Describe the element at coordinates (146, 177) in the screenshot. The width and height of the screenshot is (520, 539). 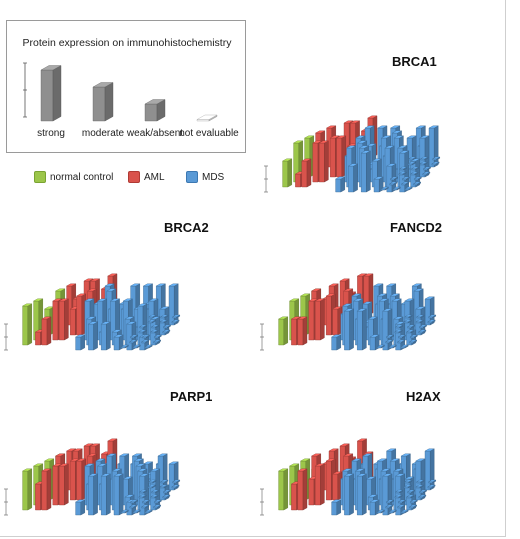
I see `group-legend-aml: AML` at that location.